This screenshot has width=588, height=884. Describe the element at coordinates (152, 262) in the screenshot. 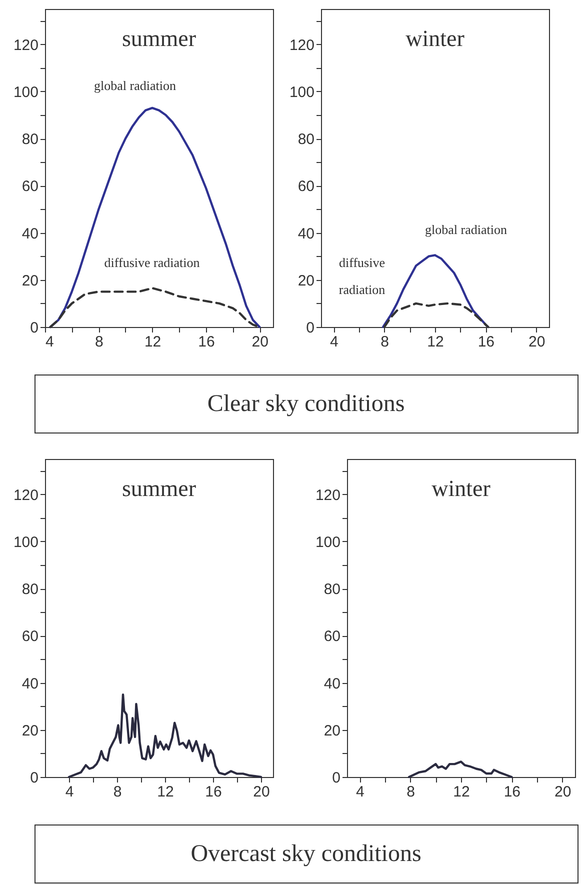

I see `annotation: diffusive radiation` at that location.